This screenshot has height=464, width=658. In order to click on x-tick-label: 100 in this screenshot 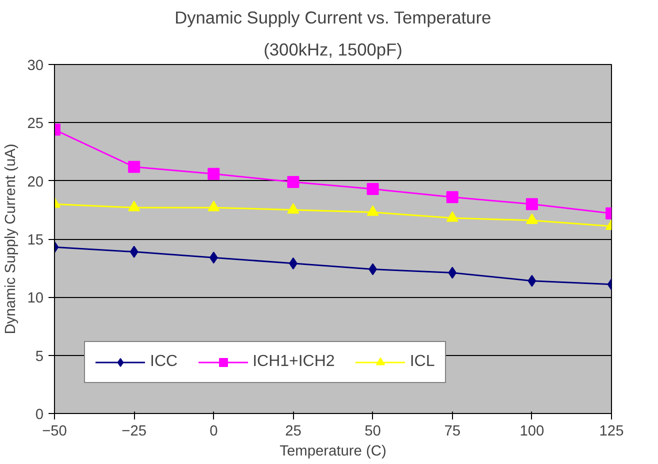, I will do `click(532, 432)`.